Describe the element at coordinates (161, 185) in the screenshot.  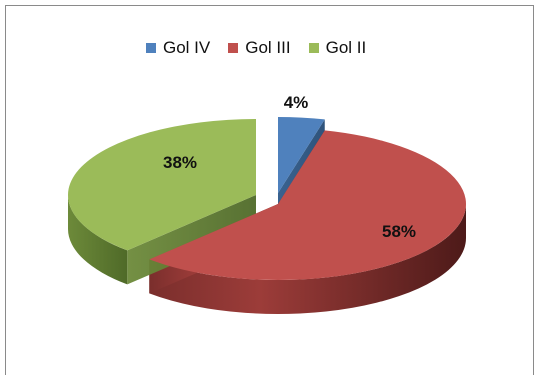
I see `pie-slice-gol-ii` at that location.